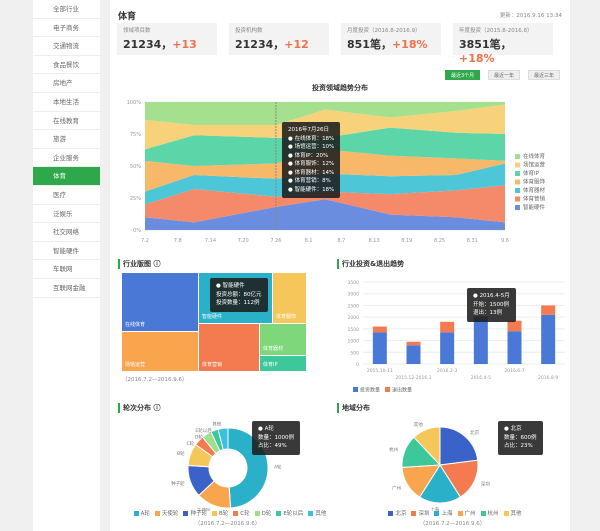  Describe the element at coordinates (160, 302) in the screenshot. I see `treemap-cell: 在线体育` at that location.